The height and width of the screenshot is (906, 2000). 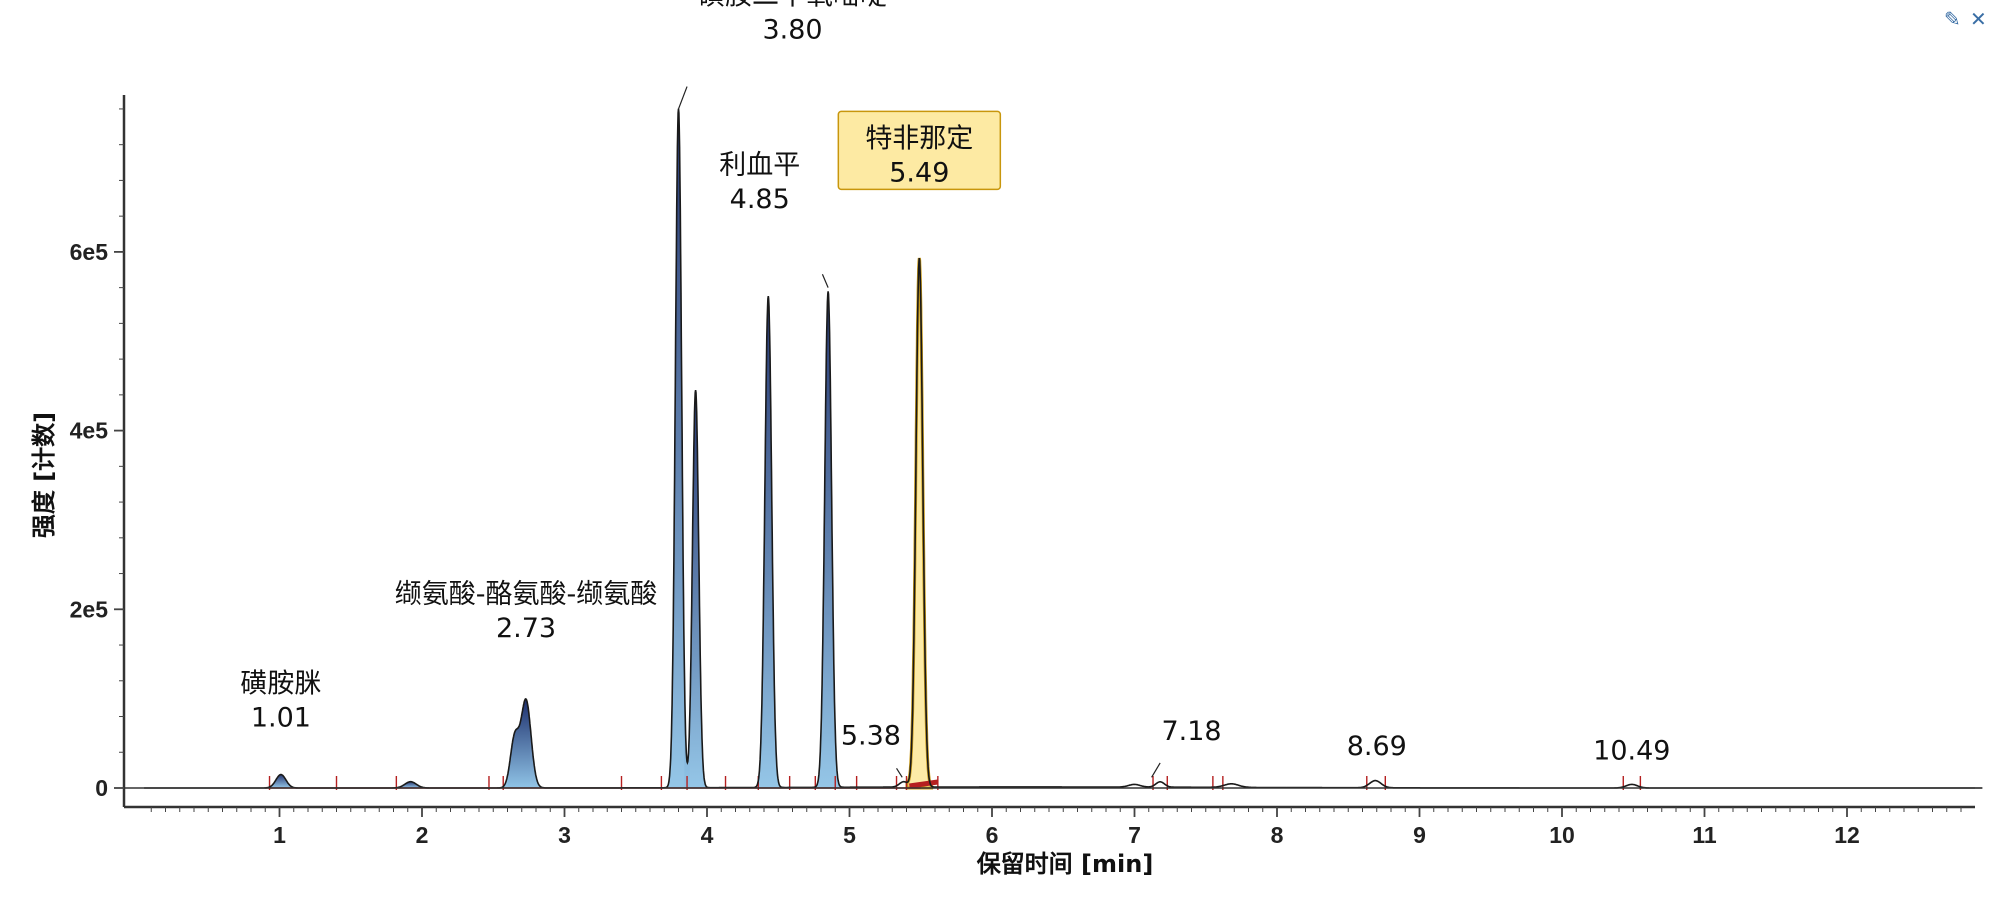 What do you see at coordinates (89, 252) in the screenshot?
I see `y-tick-label: 6e5` at bounding box center [89, 252].